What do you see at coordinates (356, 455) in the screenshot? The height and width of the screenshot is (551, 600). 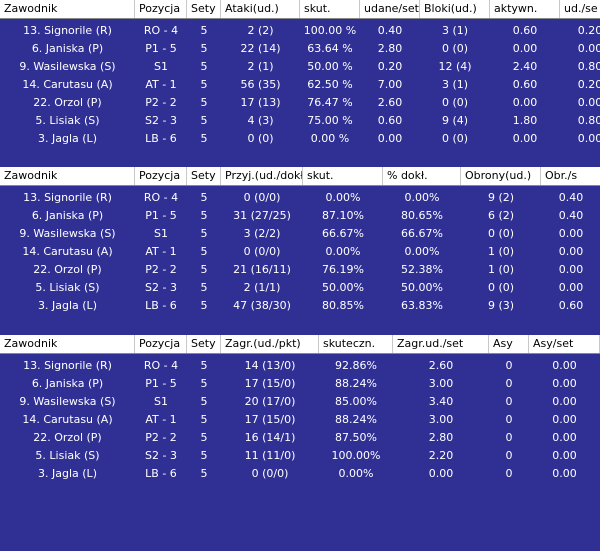 I see `table-cell: 100.00%` at bounding box center [356, 455].